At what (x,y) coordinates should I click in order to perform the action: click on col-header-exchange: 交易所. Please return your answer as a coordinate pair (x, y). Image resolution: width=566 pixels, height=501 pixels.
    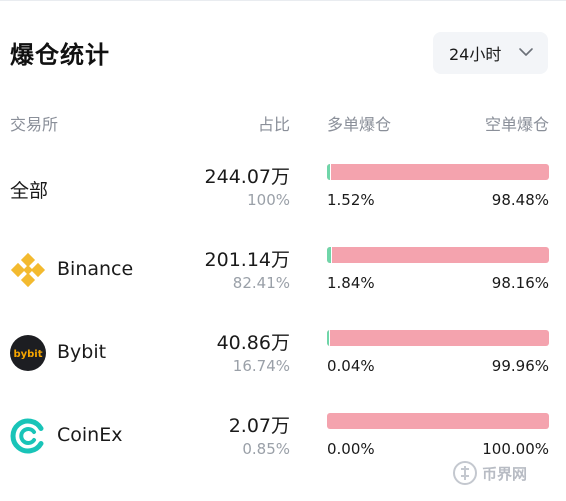
    Looking at the image, I should click on (34, 124).